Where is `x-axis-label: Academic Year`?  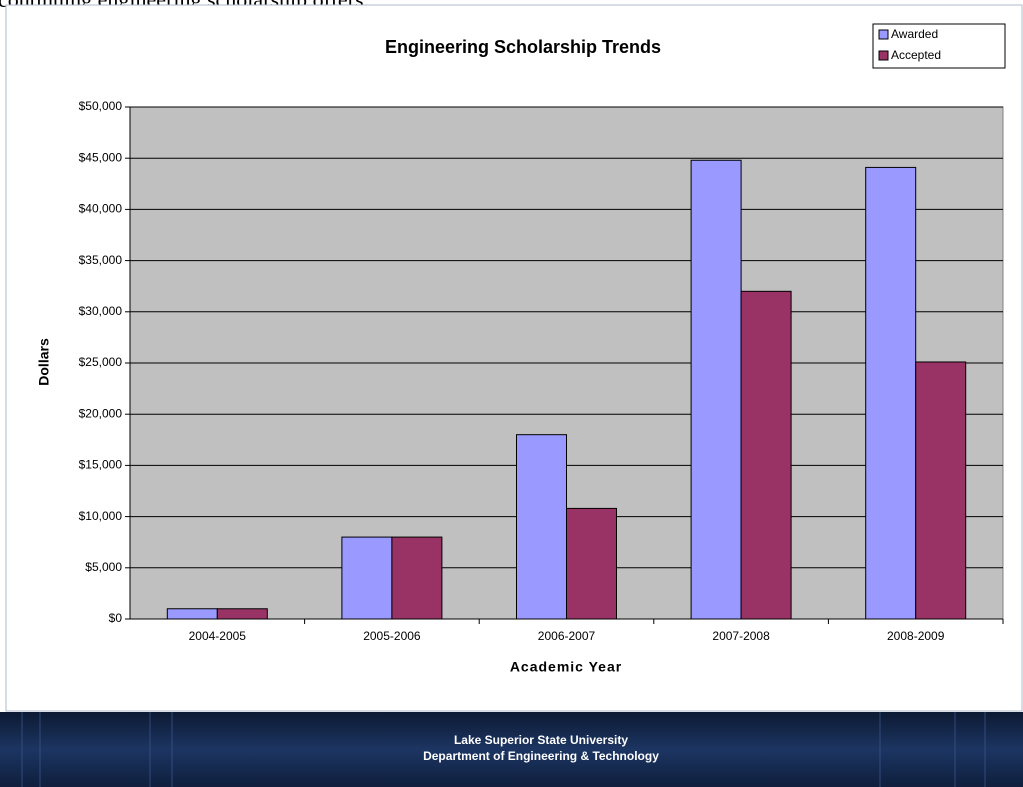
x-axis-label: Academic Year is located at coordinates (566, 667).